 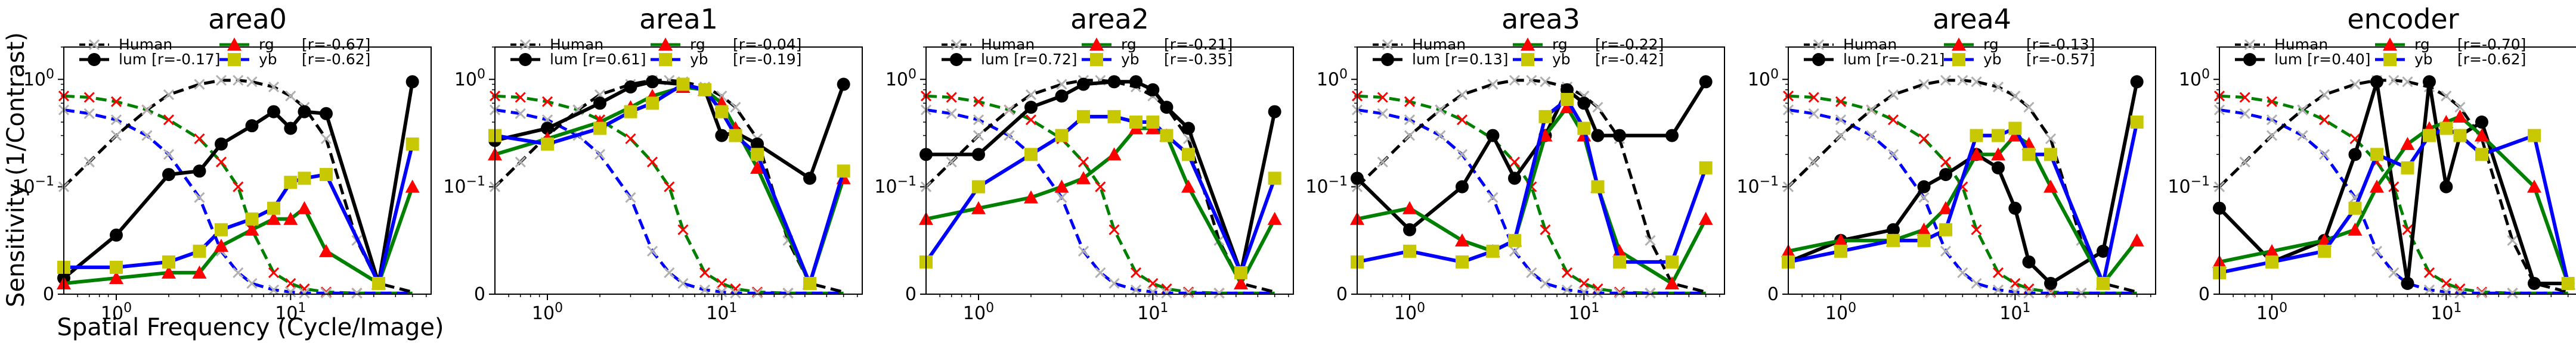 I want to click on legend-lum-label-area4: lum [r=-0.21], so click(x=1894, y=60).